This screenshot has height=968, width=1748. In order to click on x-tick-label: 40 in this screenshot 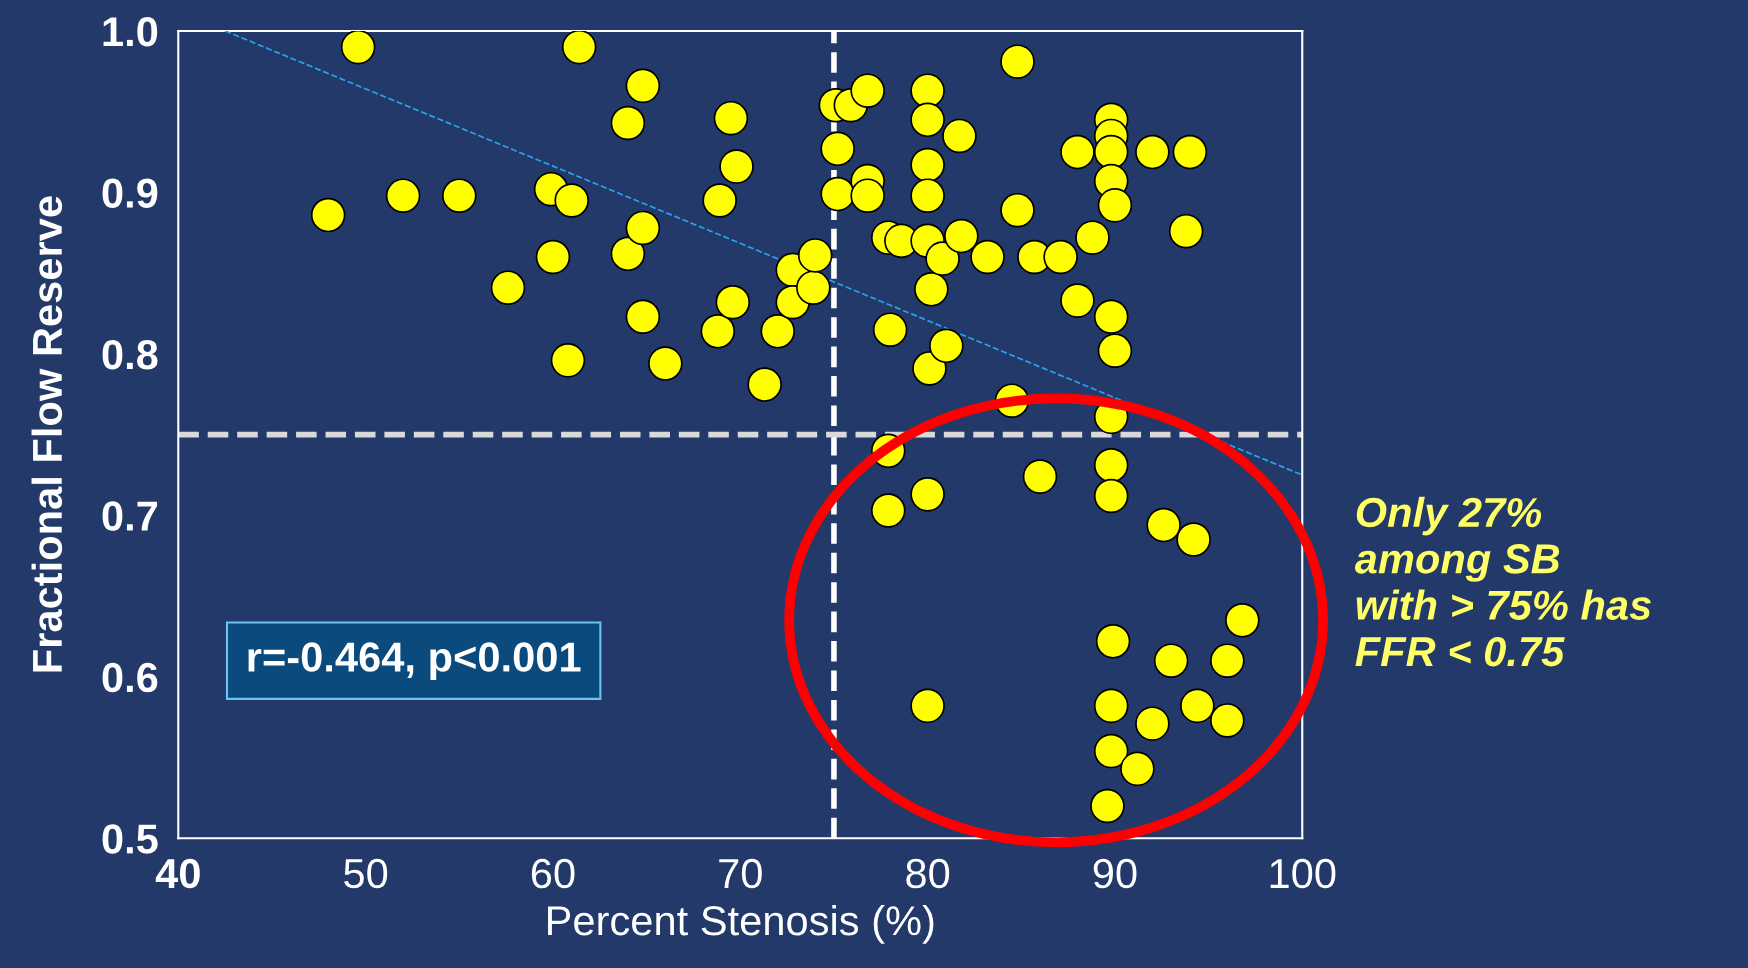, I will do `click(177, 873)`.